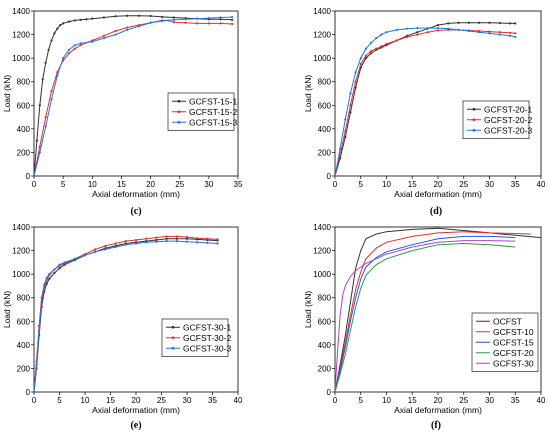 The height and width of the screenshot is (432, 550). What do you see at coordinates (325, 345) in the screenshot?
I see `y-tick-label: 400` at bounding box center [325, 345].